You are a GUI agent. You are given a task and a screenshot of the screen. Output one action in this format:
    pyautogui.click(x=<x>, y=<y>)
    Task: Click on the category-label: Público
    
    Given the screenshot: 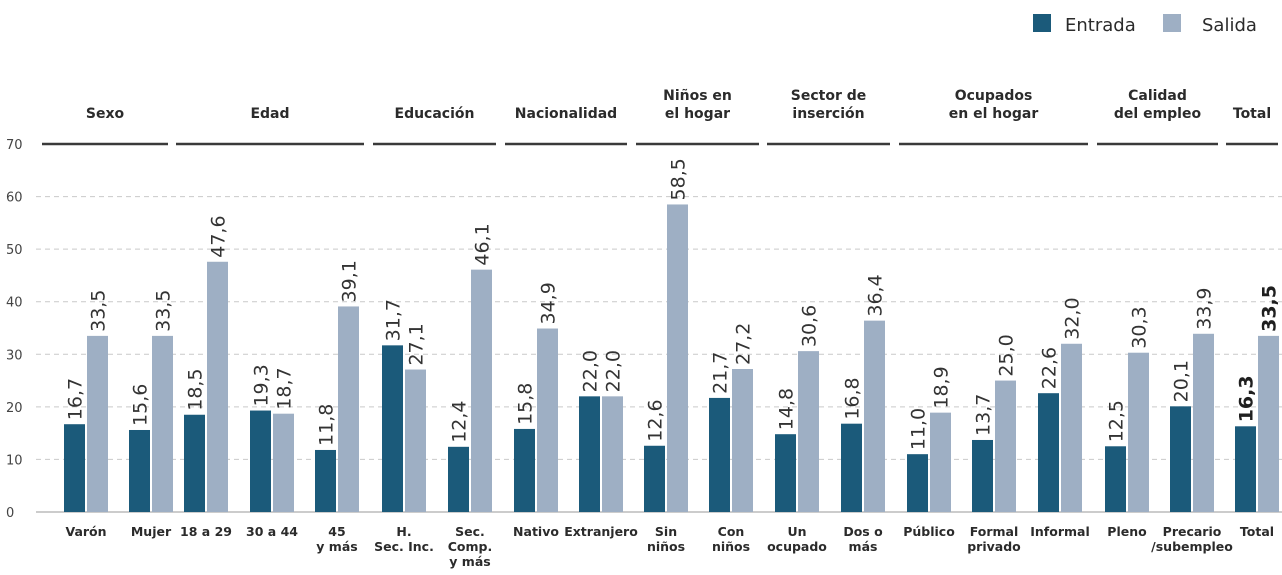 What is the action you would take?
    pyautogui.click(x=929, y=531)
    